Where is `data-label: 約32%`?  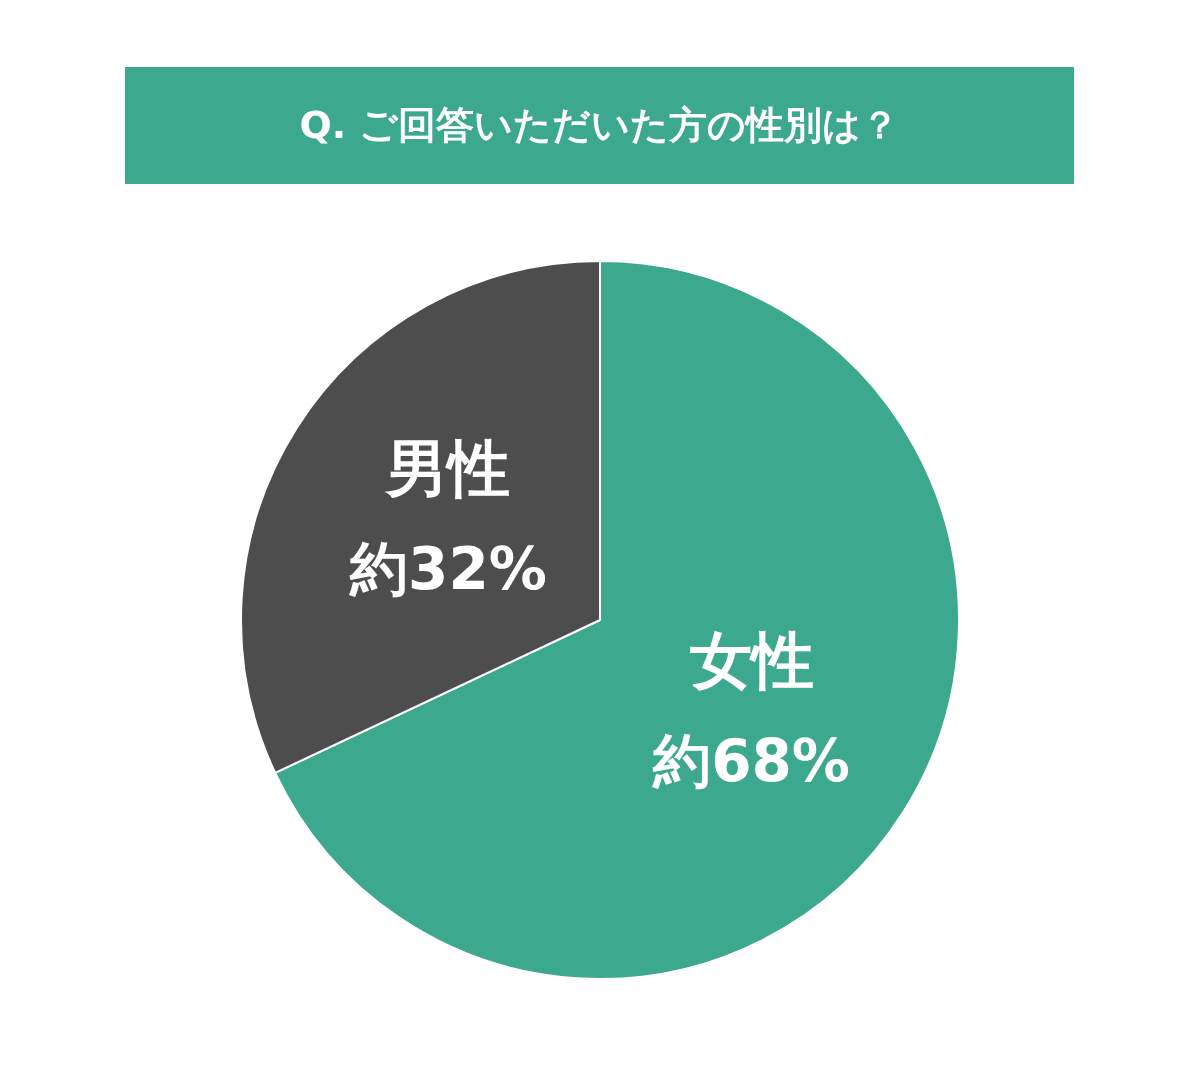
data-label: 約32% is located at coordinates (448, 568).